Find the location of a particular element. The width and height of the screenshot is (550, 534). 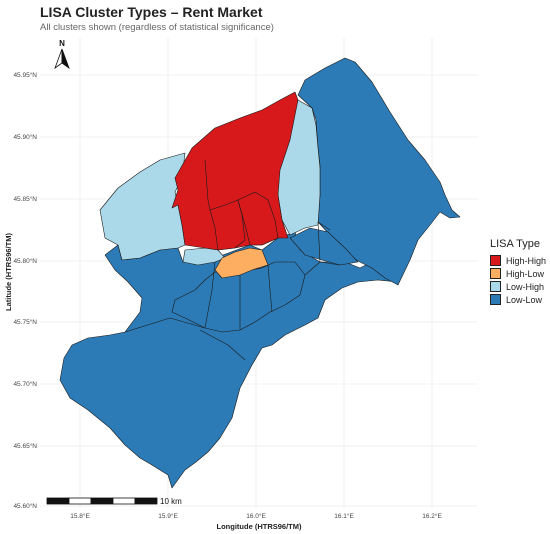

y-tick-label: 45.80°N is located at coordinates (25, 261).